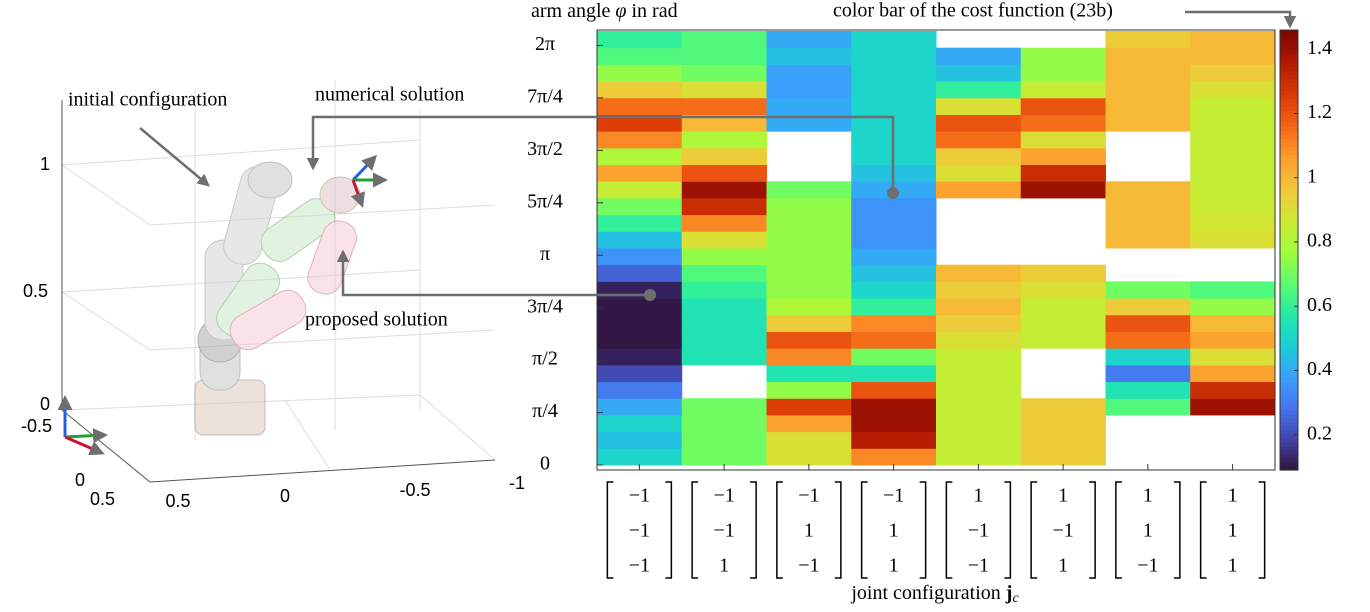  I want to click on x-tick-label: 0.5, so click(177, 501).